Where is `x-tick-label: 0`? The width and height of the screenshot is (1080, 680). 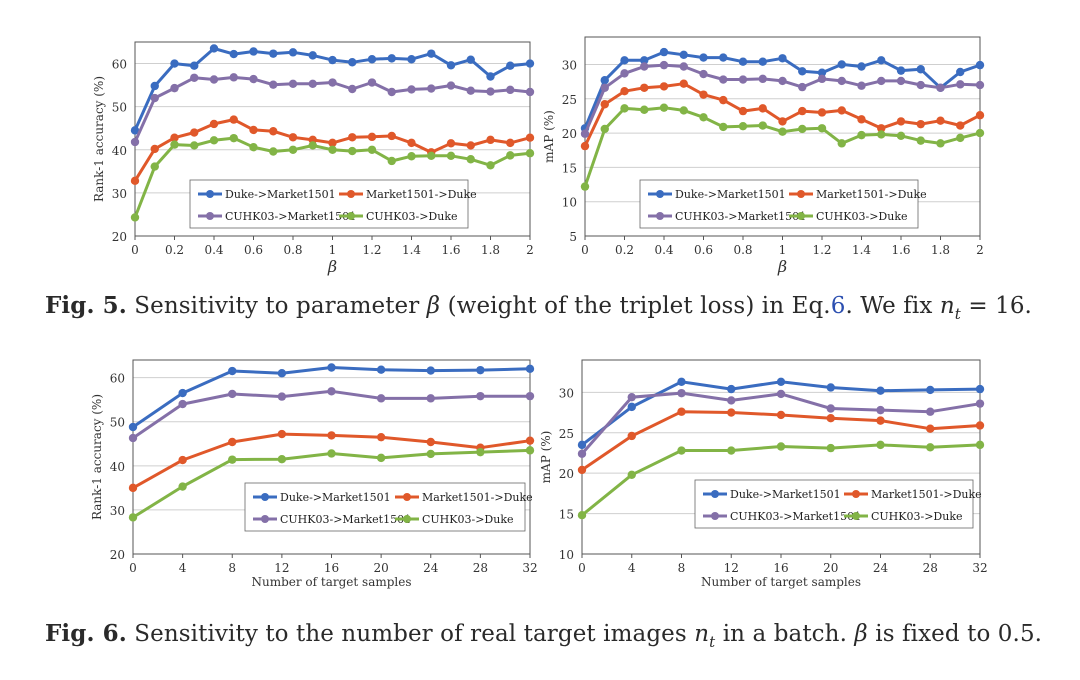 x-tick-label: 0 is located at coordinates (582, 568).